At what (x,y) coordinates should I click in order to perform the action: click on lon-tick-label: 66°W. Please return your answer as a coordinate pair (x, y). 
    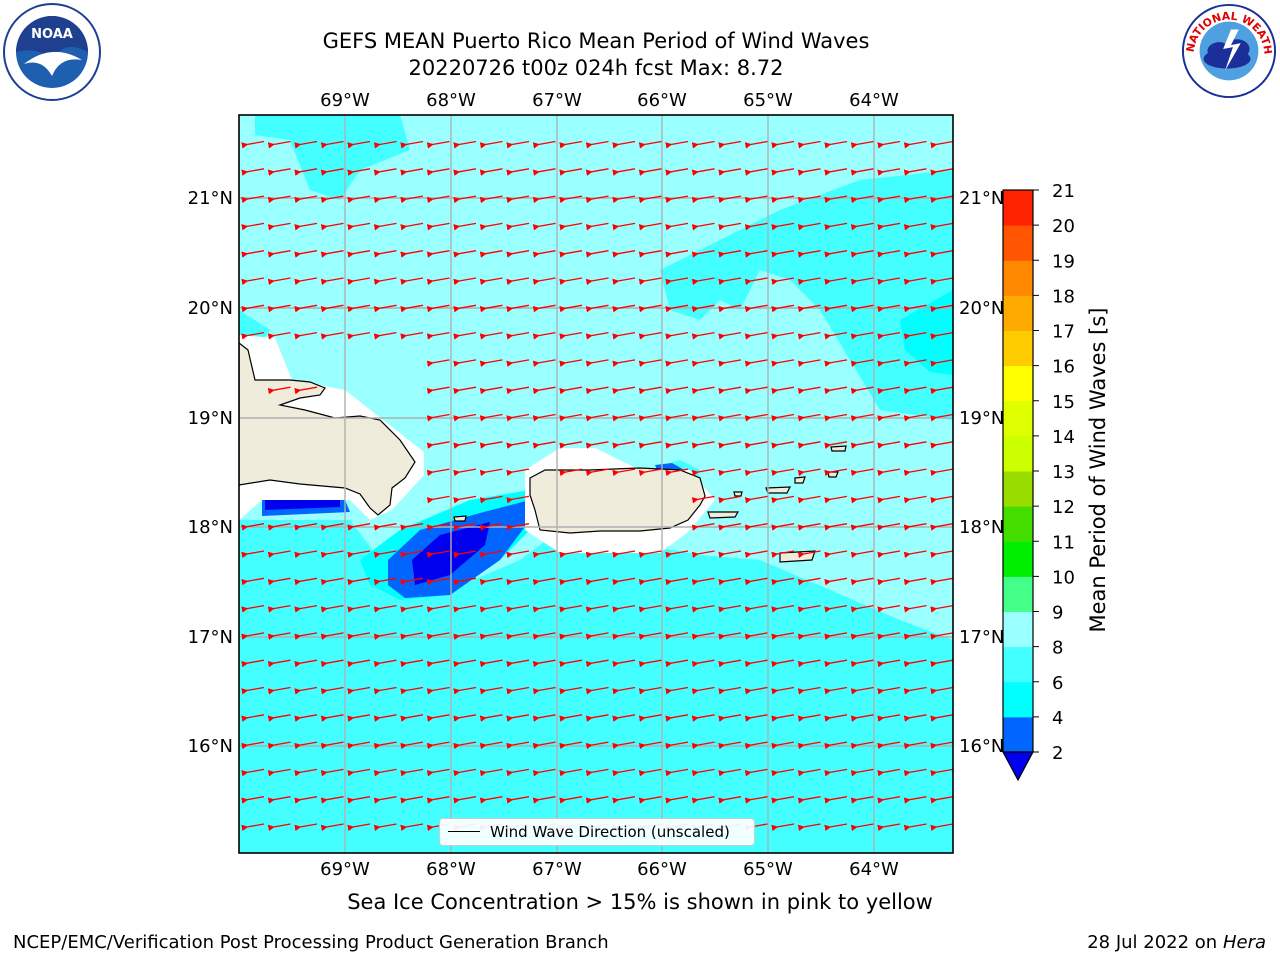
    Looking at the image, I should click on (662, 100).